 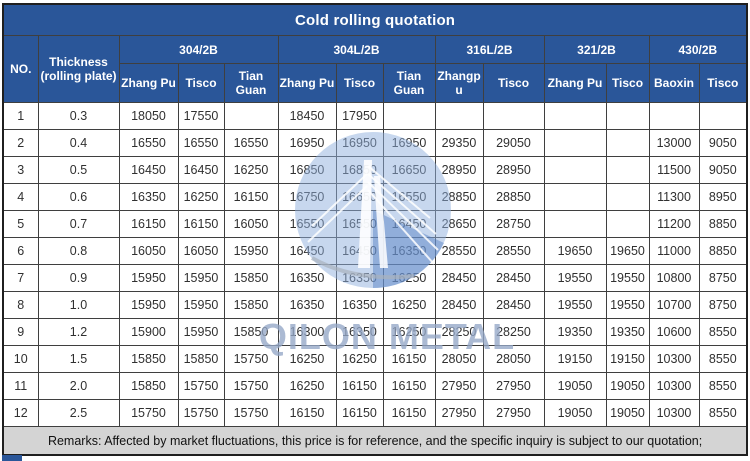 What do you see at coordinates (459, 224) in the screenshot?
I see `price-cell: 28650` at bounding box center [459, 224].